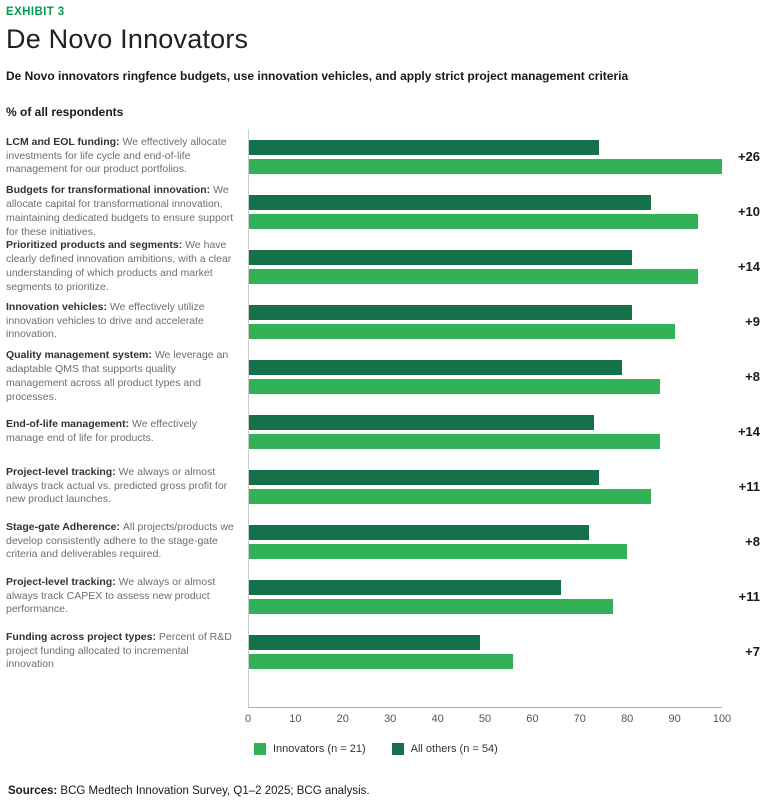 The image size is (768, 807). What do you see at coordinates (65, 112) in the screenshot?
I see `axis-title: % of all respondents` at bounding box center [65, 112].